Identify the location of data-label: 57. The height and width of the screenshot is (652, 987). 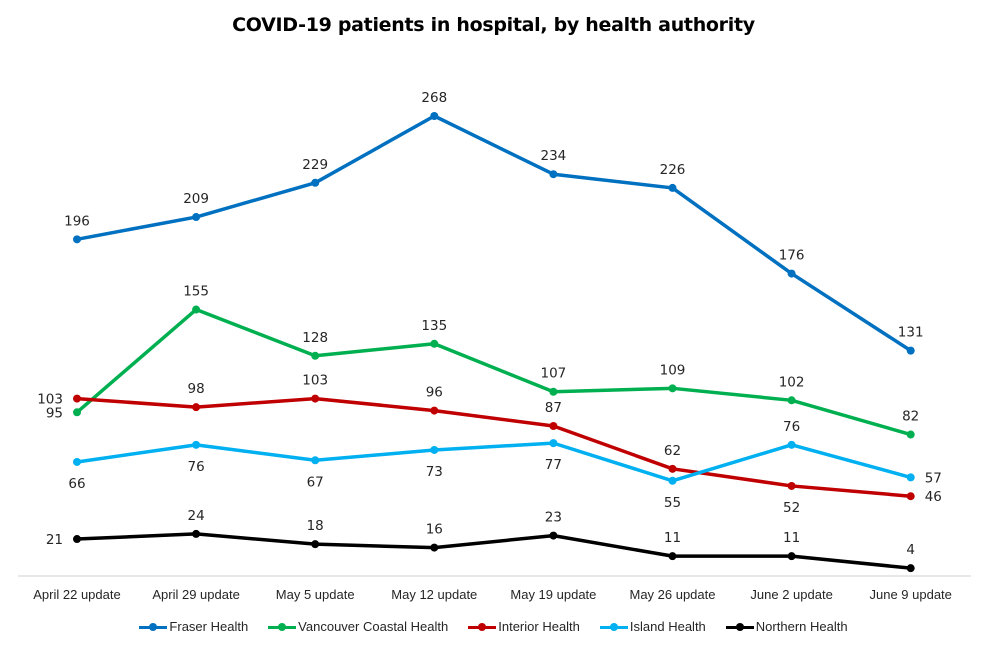
(933, 478).